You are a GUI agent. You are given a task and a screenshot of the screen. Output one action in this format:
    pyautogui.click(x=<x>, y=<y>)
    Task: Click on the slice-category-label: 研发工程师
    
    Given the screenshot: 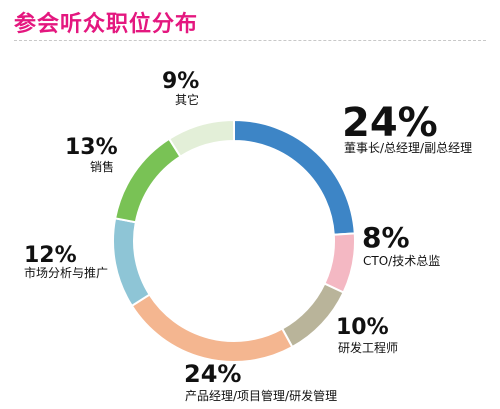 What is the action you would take?
    pyautogui.click(x=368, y=347)
    